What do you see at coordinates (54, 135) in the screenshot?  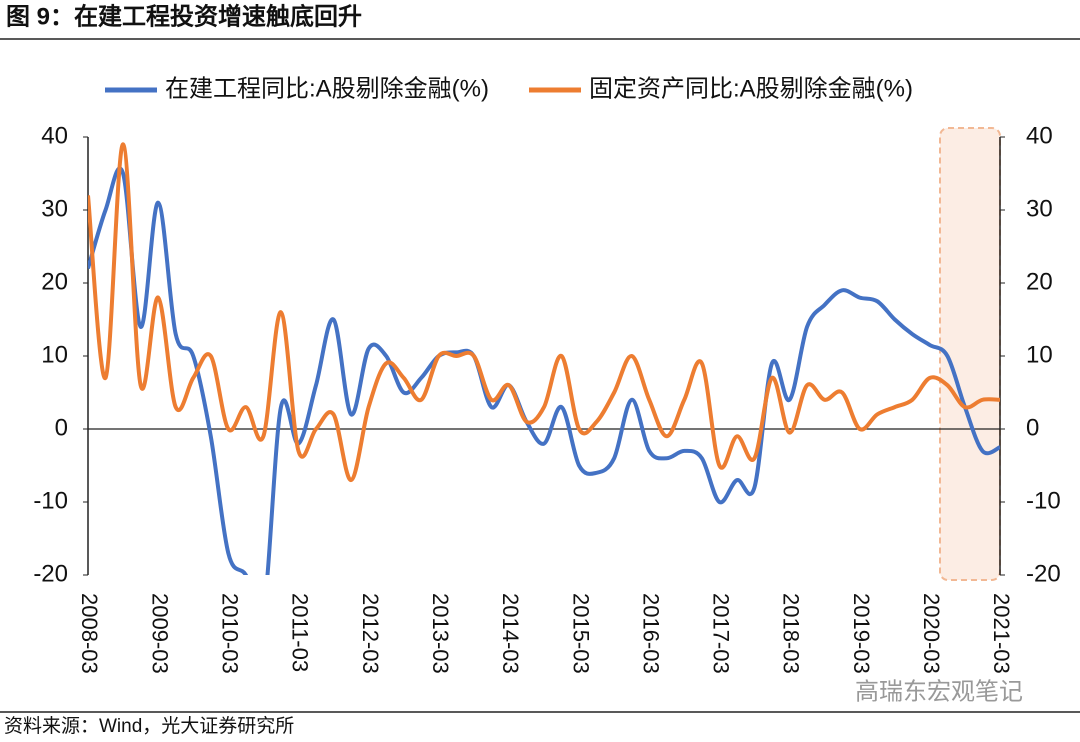 I see `y-tick-label: 40` at bounding box center [54, 135].